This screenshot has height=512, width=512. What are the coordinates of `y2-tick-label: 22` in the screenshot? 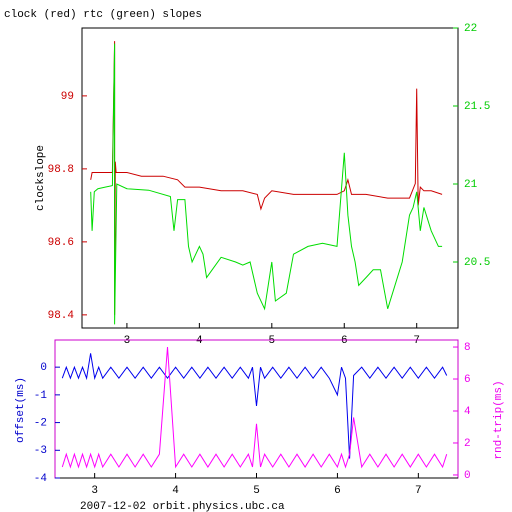 It's located at (470, 29).